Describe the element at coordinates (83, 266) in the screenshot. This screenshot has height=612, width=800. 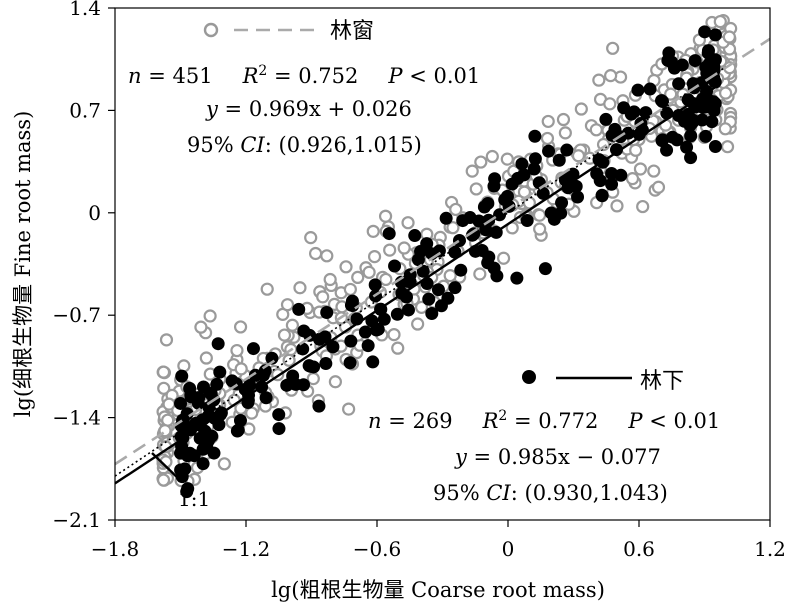
I see `y-axis-ticks: −2.1 −1.4 −0.7 0 0.7 1.4` at that location.